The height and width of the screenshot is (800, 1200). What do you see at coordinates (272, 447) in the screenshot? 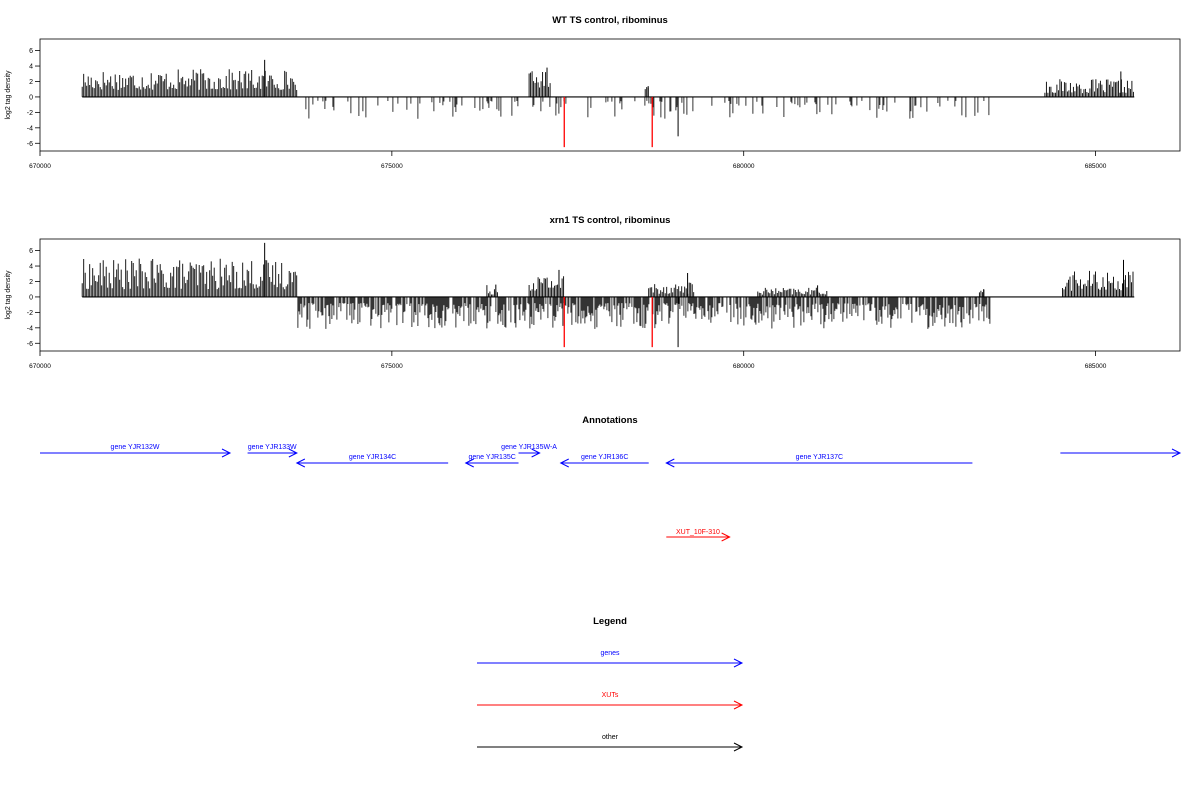
I see `gene-label: gene YJR133W` at bounding box center [272, 447].